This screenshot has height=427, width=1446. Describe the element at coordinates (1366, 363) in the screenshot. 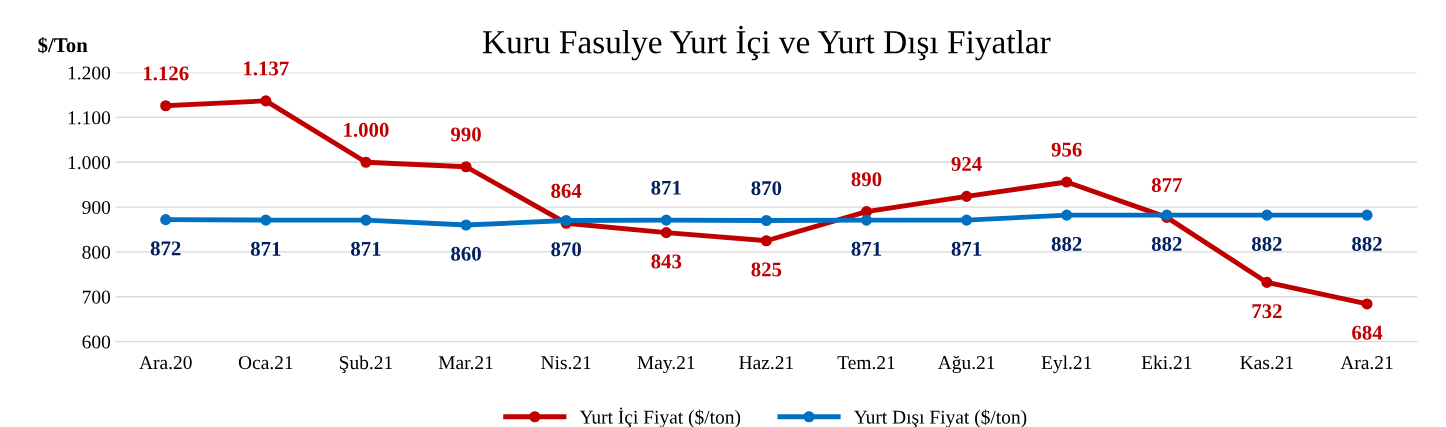

I see `x-tick-label: Ara.21` at that location.